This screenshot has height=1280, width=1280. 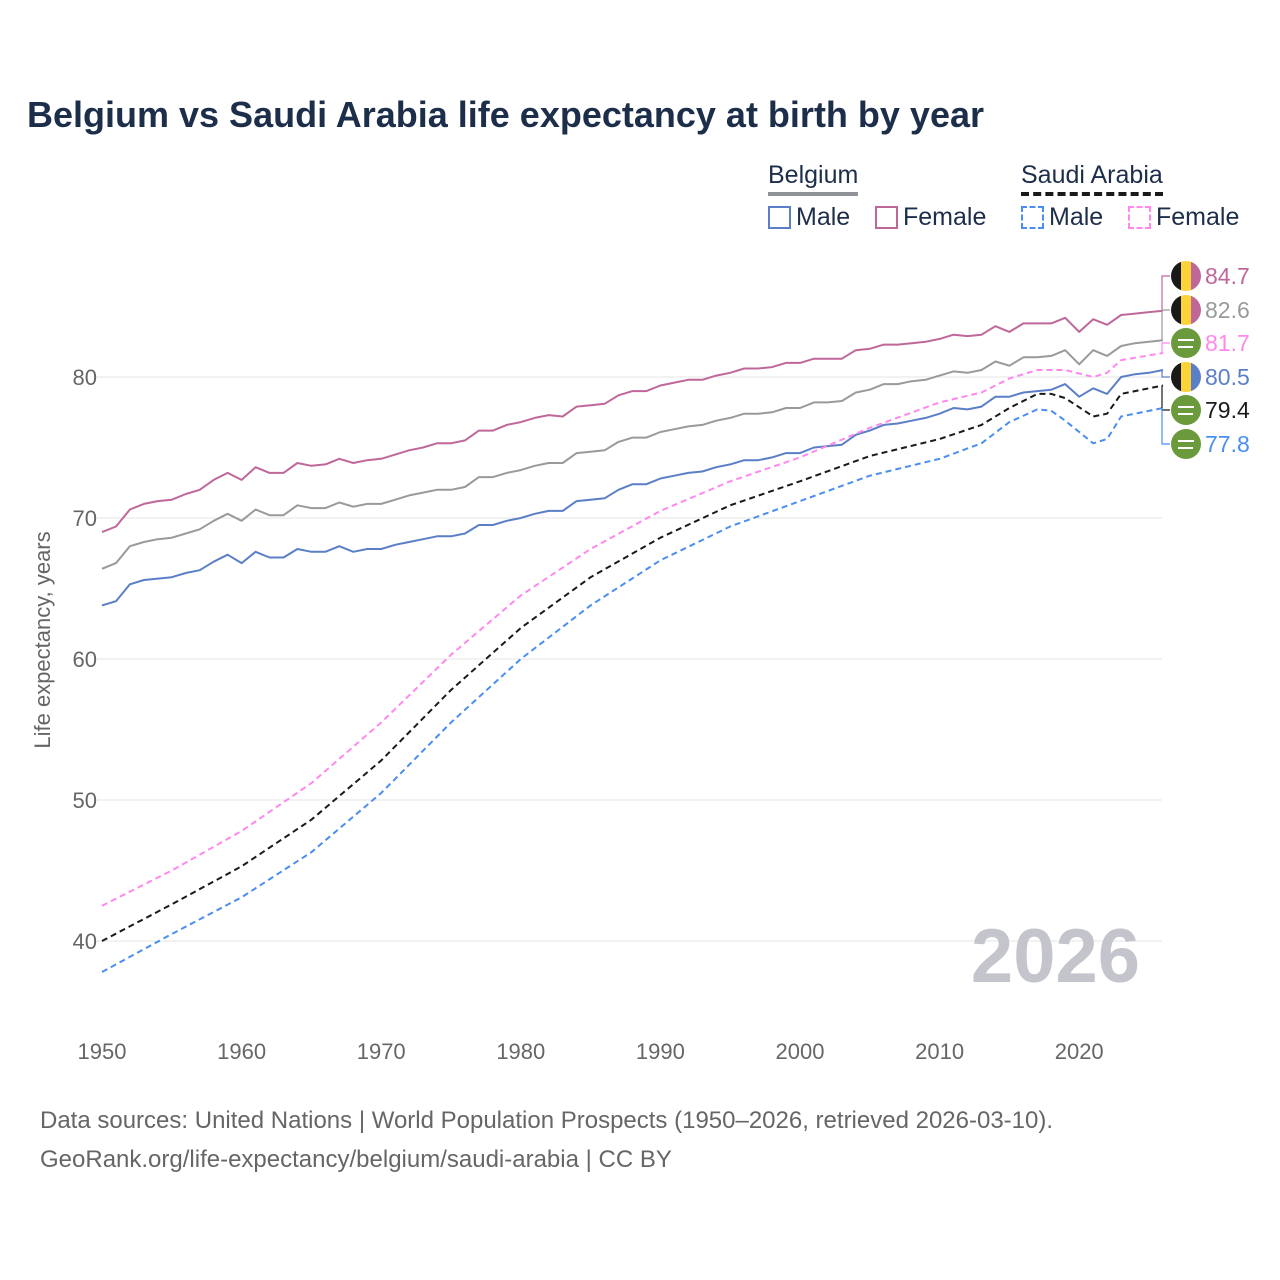 I want to click on legend-group-belgium: Belgium Male Female, so click(x=877, y=196).